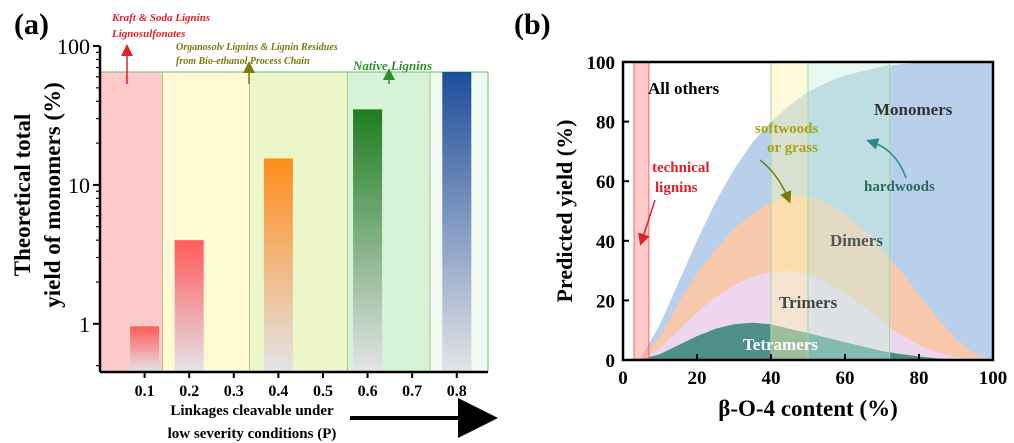  I want to click on a-ytick-label-2: 100, so click(73, 46).